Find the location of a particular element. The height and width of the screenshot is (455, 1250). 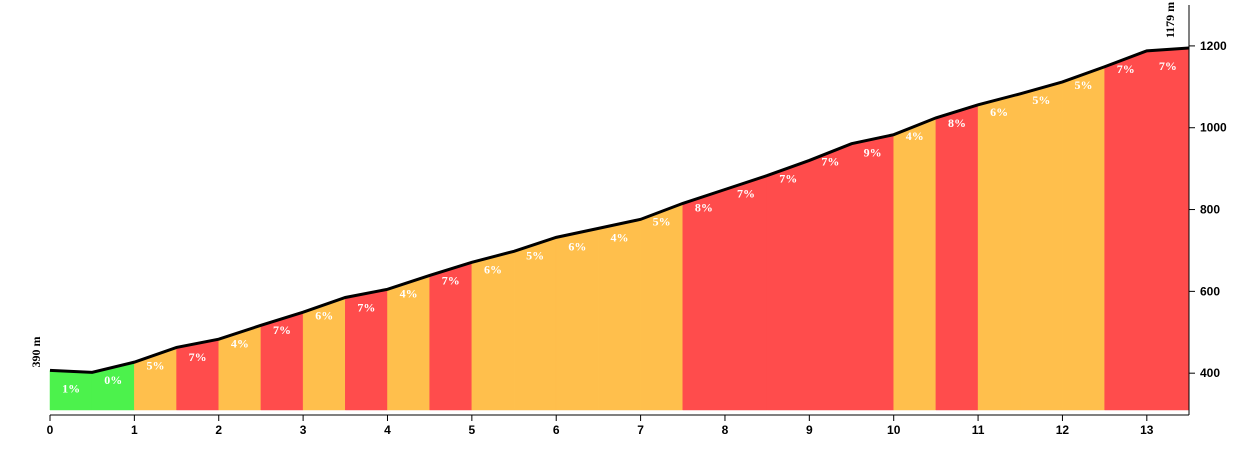

grade-label: 0% is located at coordinates (113, 380).